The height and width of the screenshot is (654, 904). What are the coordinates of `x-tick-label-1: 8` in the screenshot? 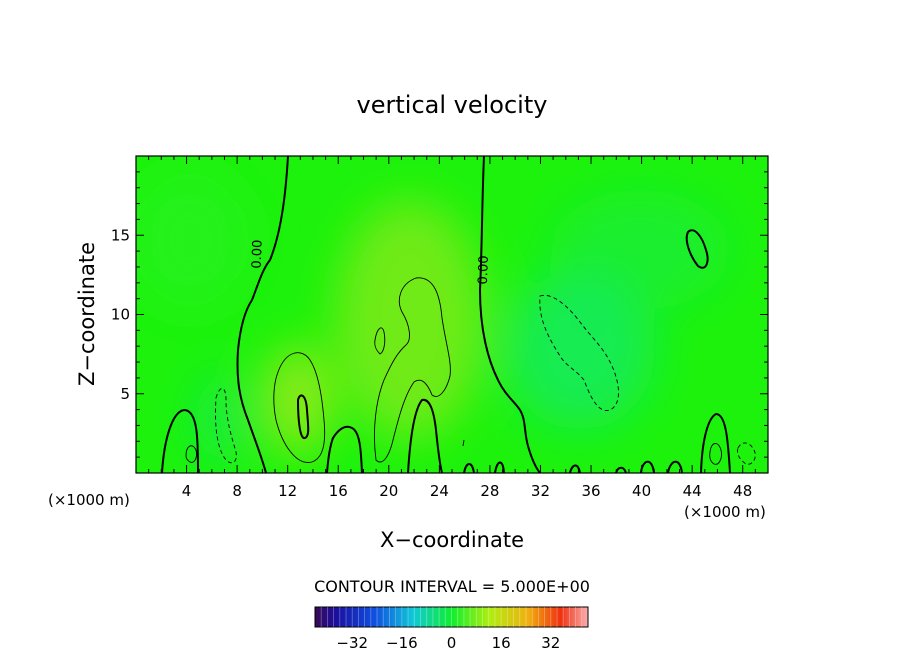 It's located at (237, 491).